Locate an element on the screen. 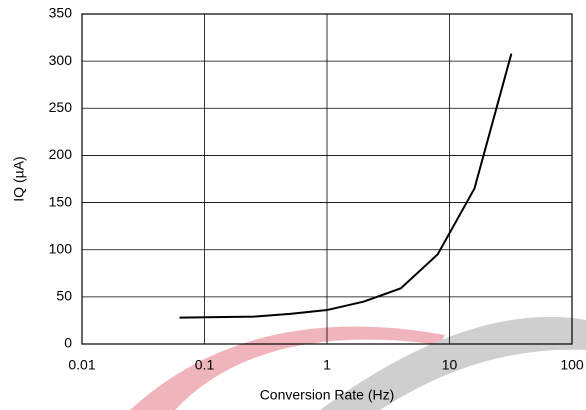 This screenshot has width=586, height=410. y-tick-label: 250 is located at coordinates (61, 107).